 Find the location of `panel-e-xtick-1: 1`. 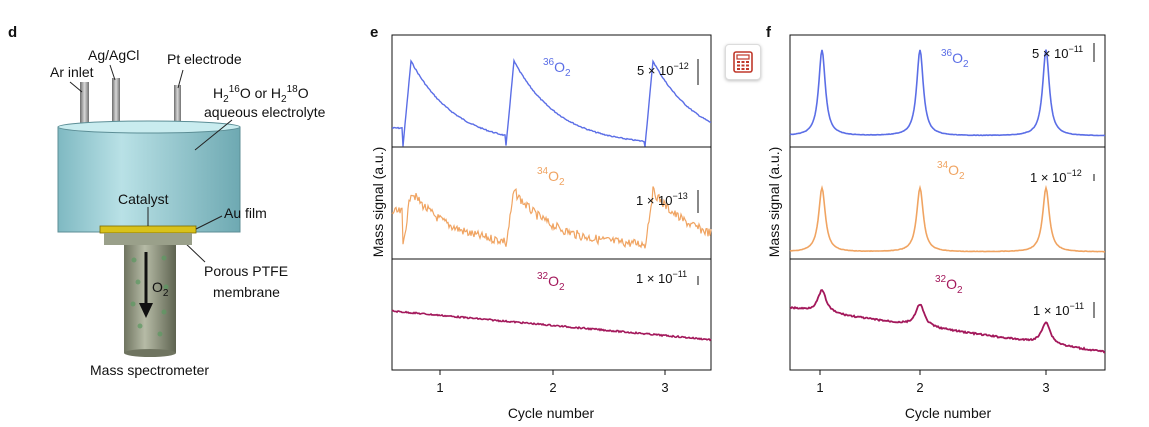

panel-e-xtick-1: 1 is located at coordinates (439, 387).